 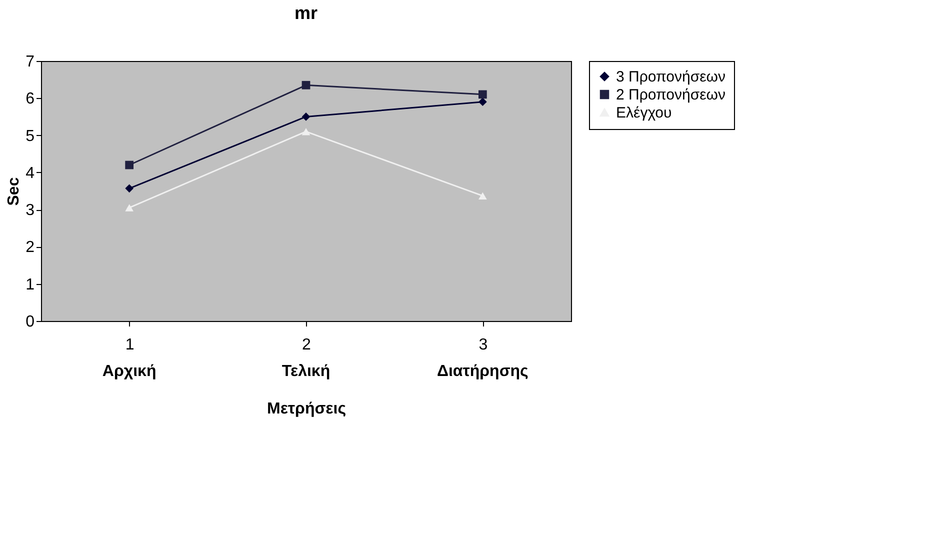 What do you see at coordinates (30, 136) in the screenshot?
I see `y-tick-label: 5` at bounding box center [30, 136].